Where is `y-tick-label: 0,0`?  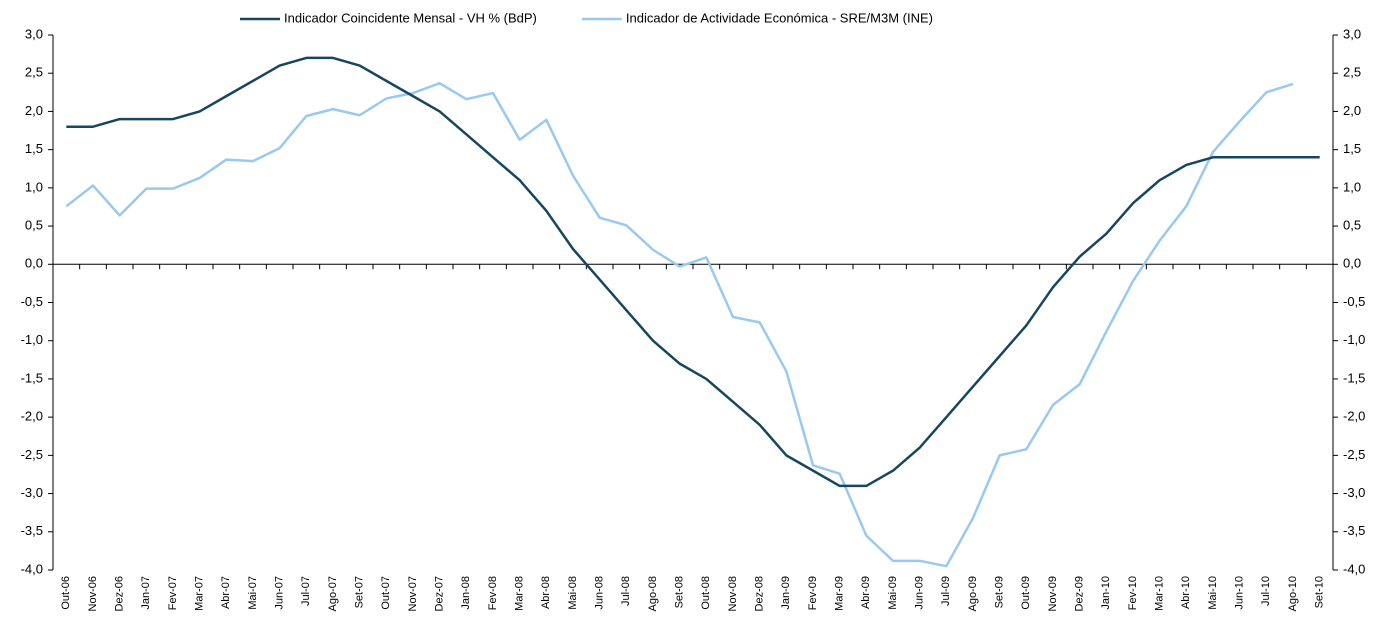
y-tick-label: 0,0 is located at coordinates (34, 263).